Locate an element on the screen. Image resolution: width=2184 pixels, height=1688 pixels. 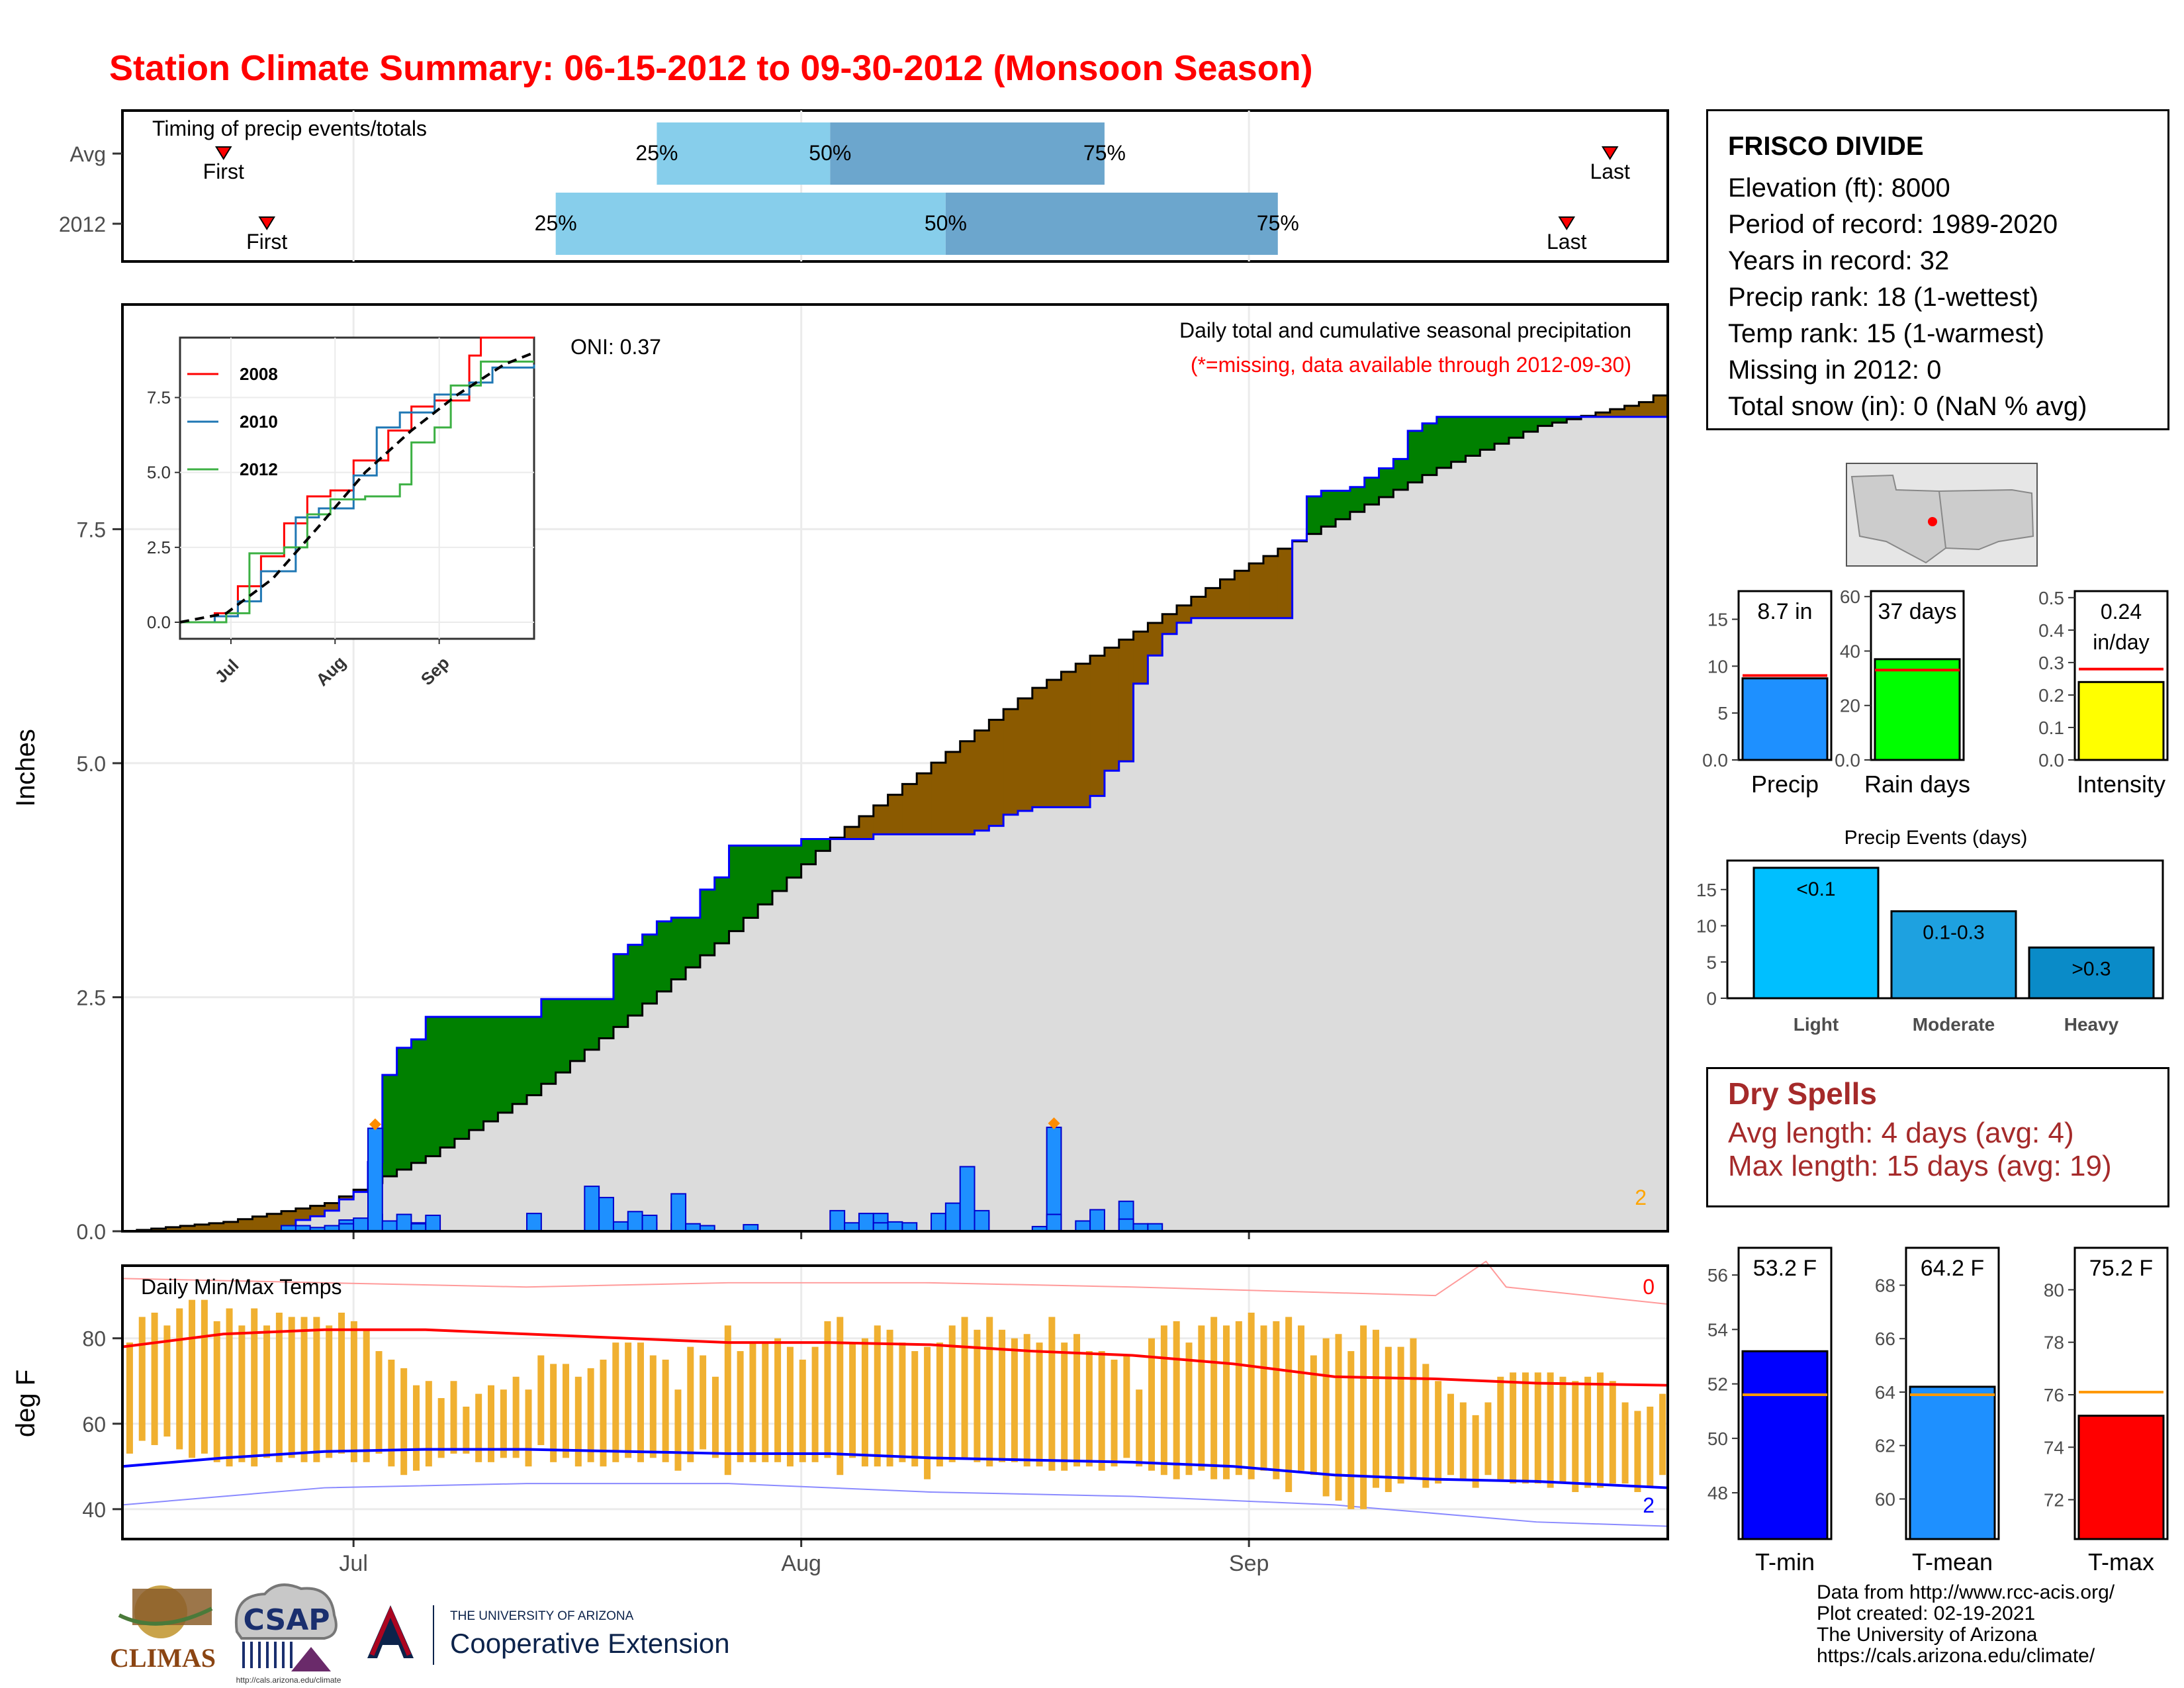
timing-last-label: Last is located at coordinates (1610, 171).